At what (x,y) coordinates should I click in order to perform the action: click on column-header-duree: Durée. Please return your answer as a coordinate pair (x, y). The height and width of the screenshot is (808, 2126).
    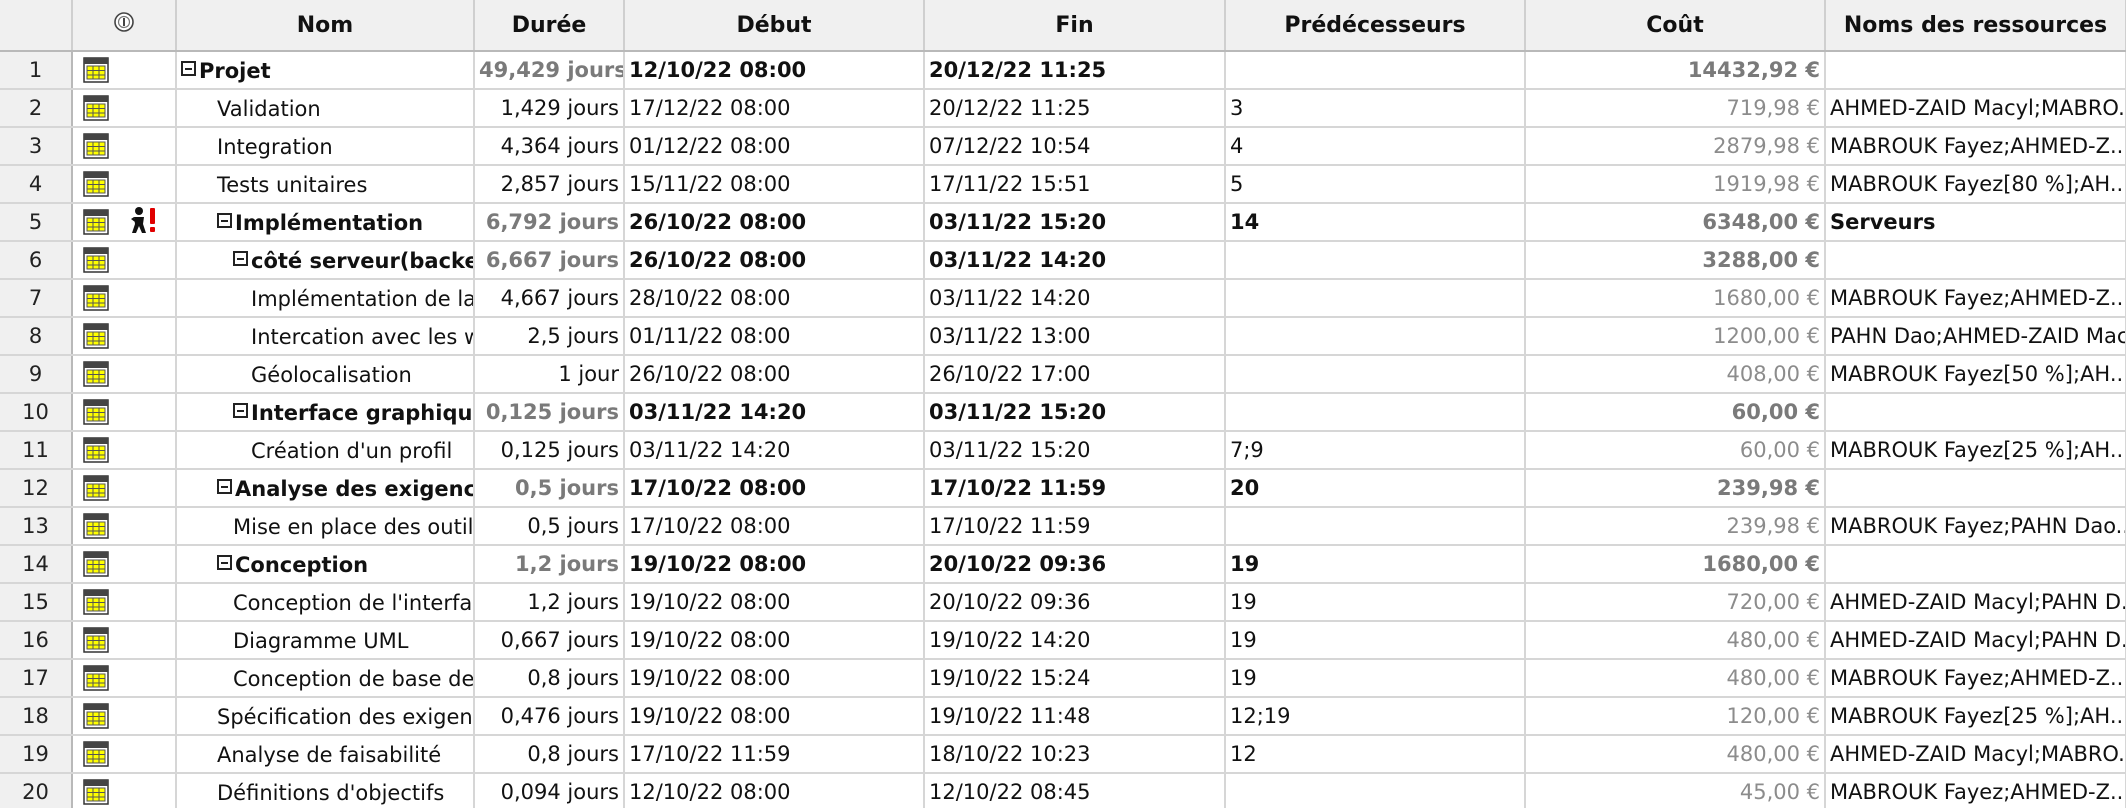
    Looking at the image, I should click on (549, 26).